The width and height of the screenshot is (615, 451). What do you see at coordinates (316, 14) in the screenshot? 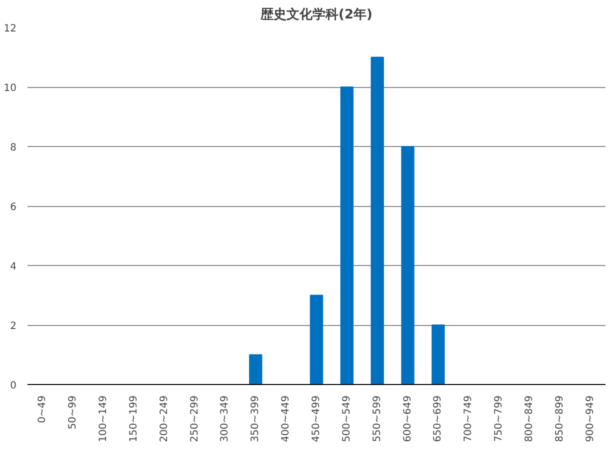
I see `chart-title: 歴史文化学科(2年)` at bounding box center [316, 14].